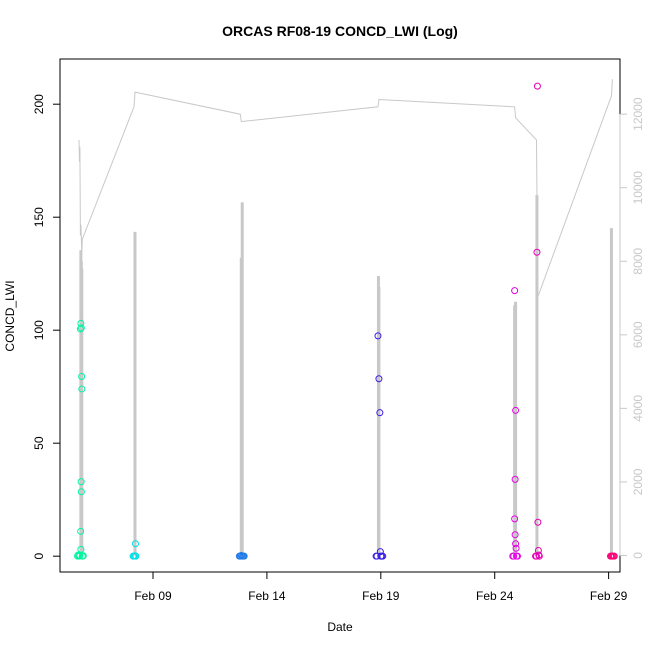 The height and width of the screenshot is (650, 650). I want to click on y-tick-label: 100, so click(39, 330).